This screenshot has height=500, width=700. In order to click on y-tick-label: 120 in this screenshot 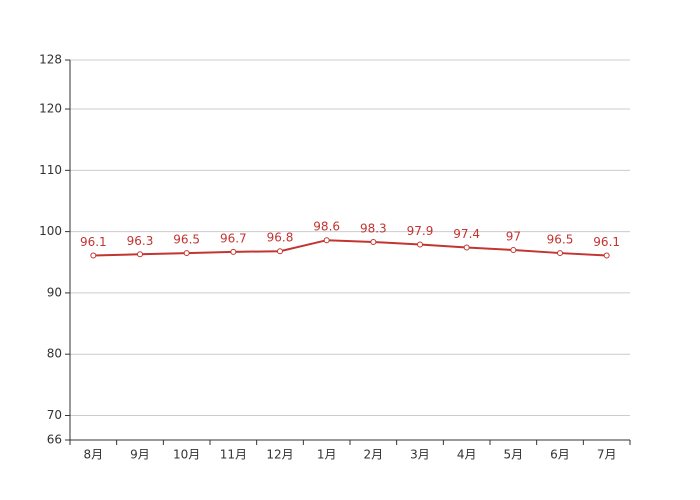, I will do `click(50, 109)`.